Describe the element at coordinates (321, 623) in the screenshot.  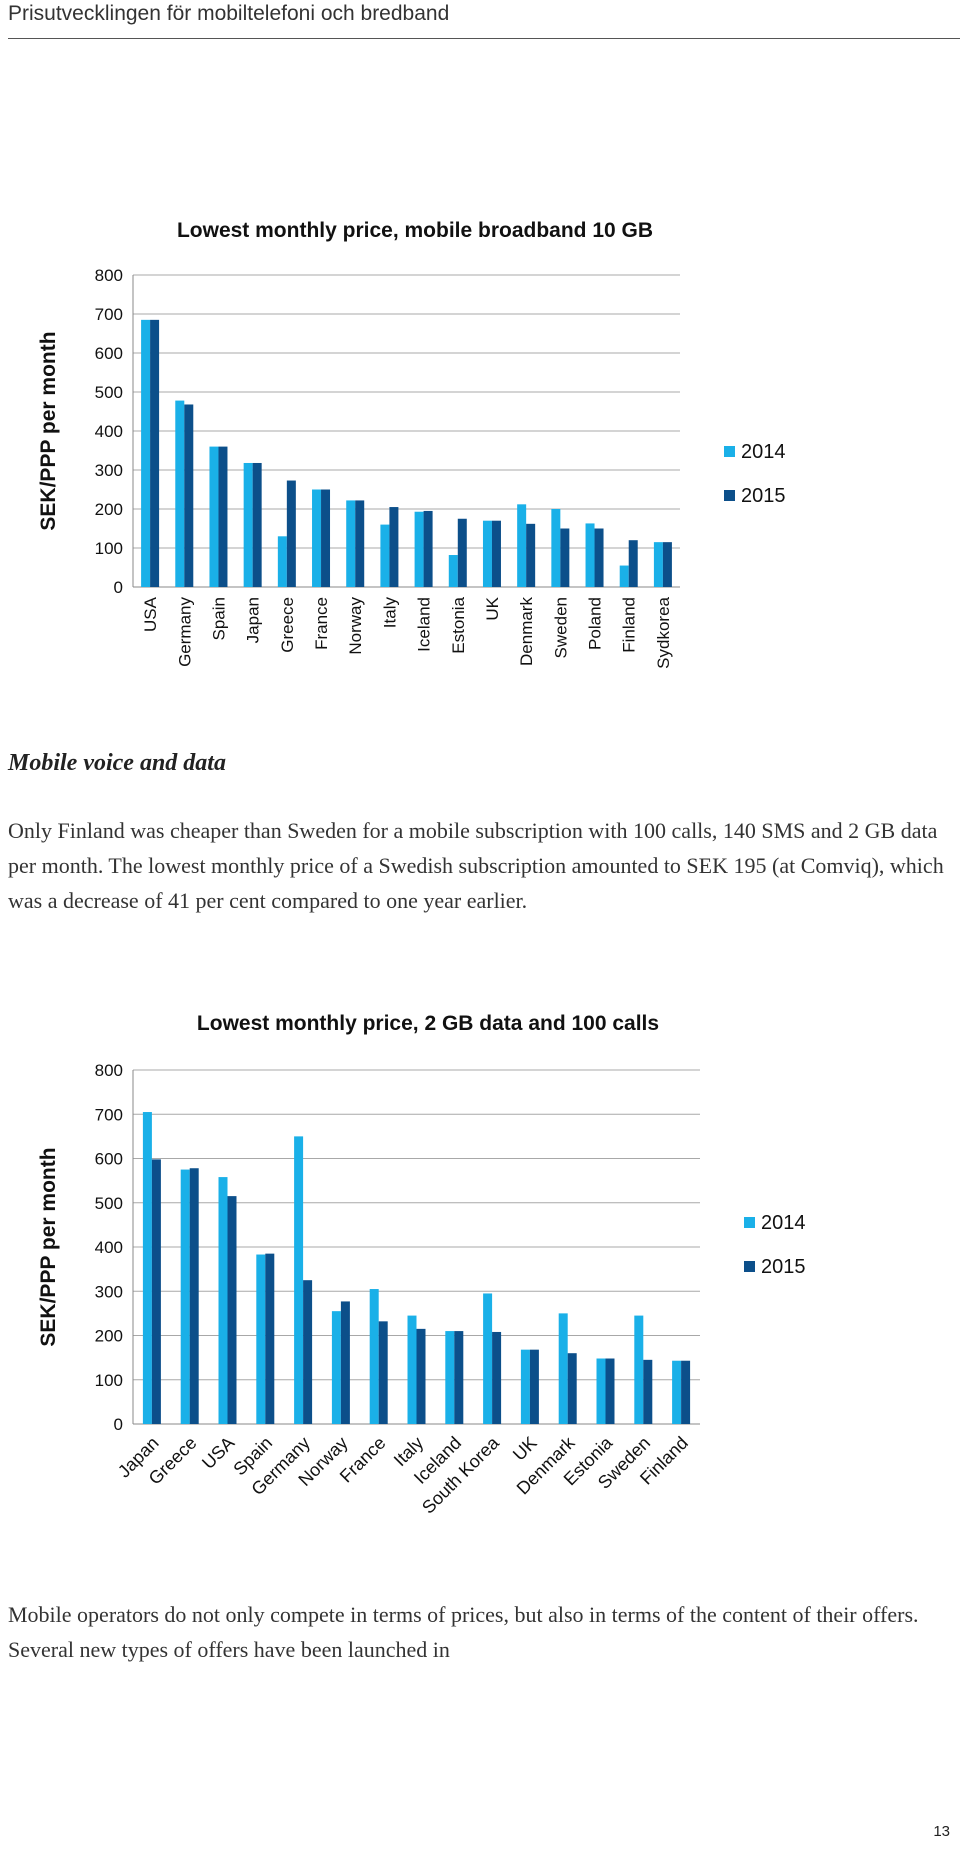
I see `x-tick-label: France` at that location.